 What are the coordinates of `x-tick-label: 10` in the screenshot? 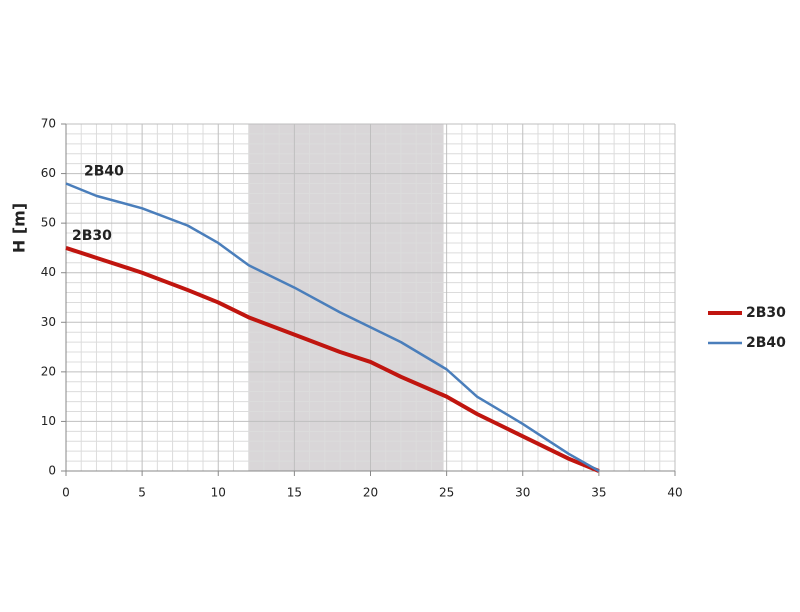 It's located at (218, 493).